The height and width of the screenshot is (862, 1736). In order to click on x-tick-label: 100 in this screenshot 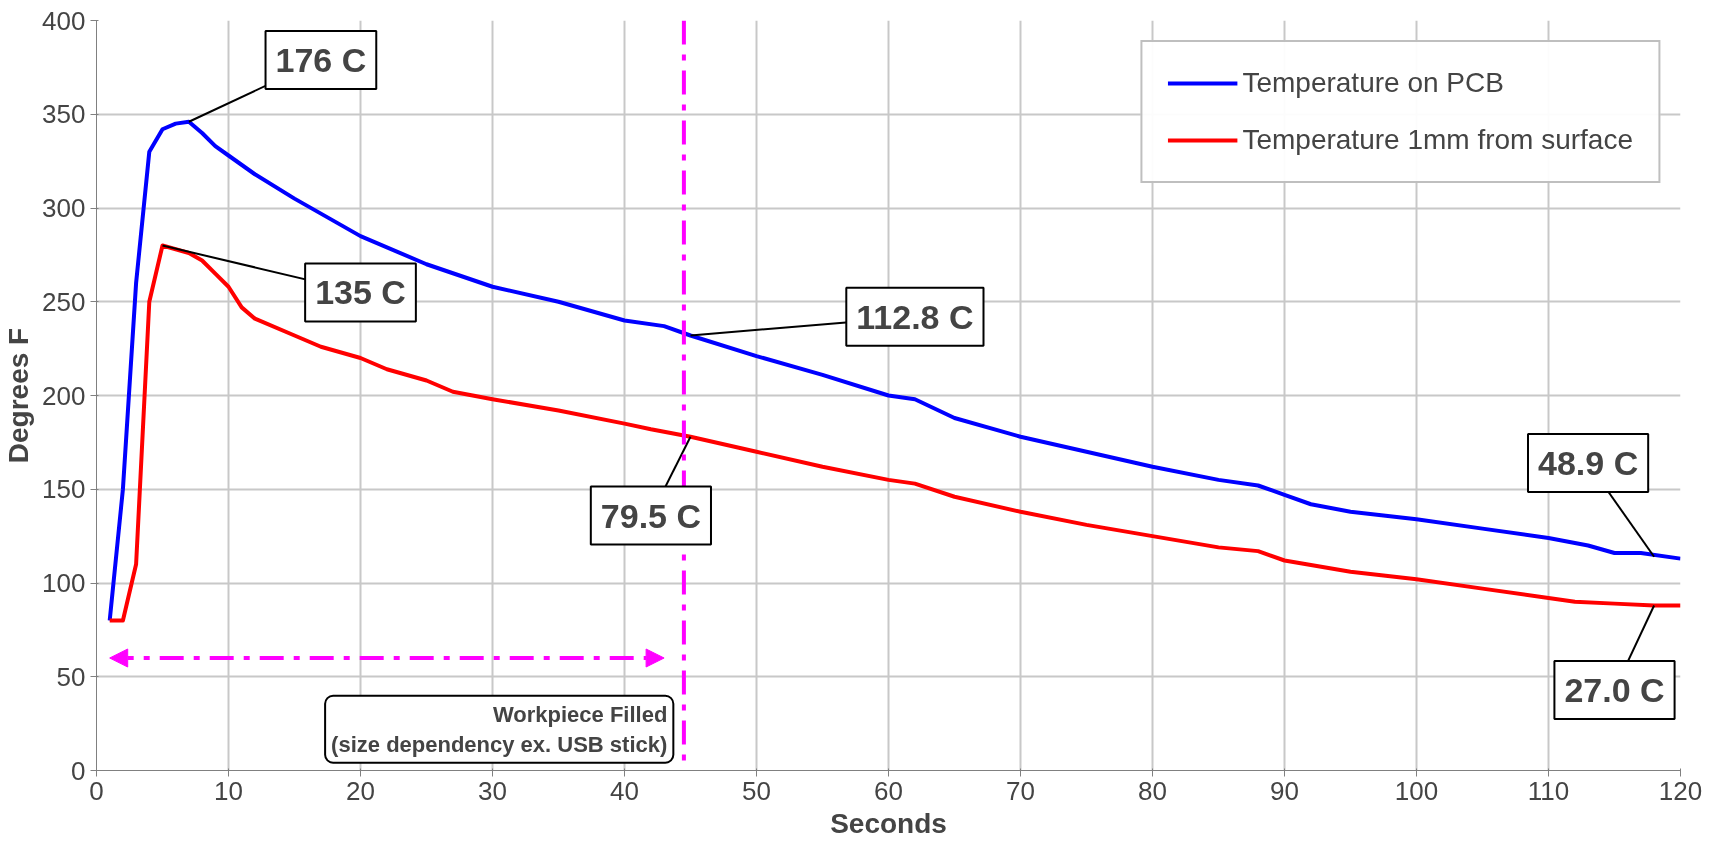, I will do `click(1416, 790)`.